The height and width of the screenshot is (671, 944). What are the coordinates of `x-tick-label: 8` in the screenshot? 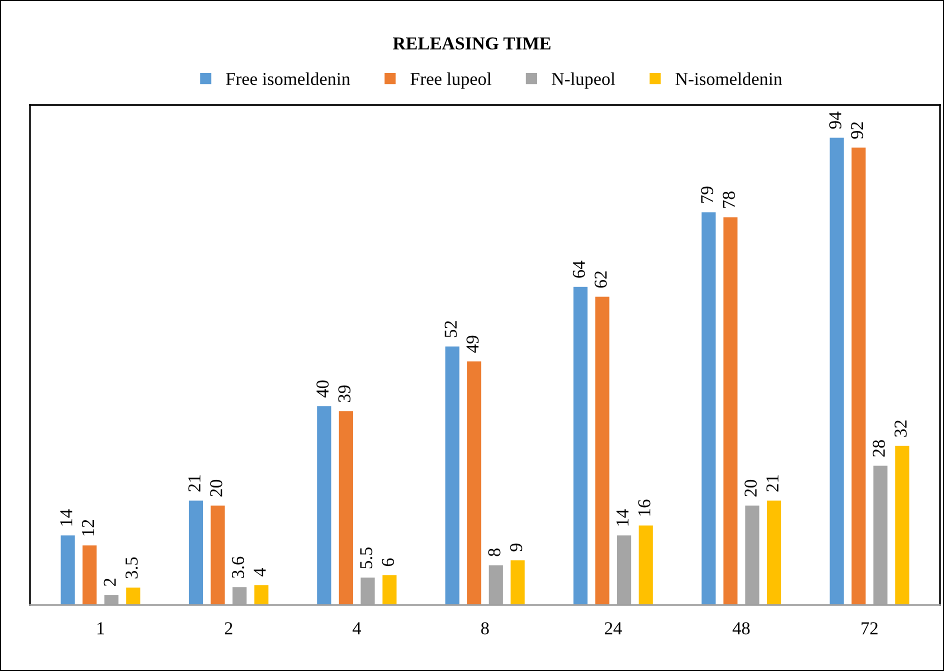 It's located at (485, 628).